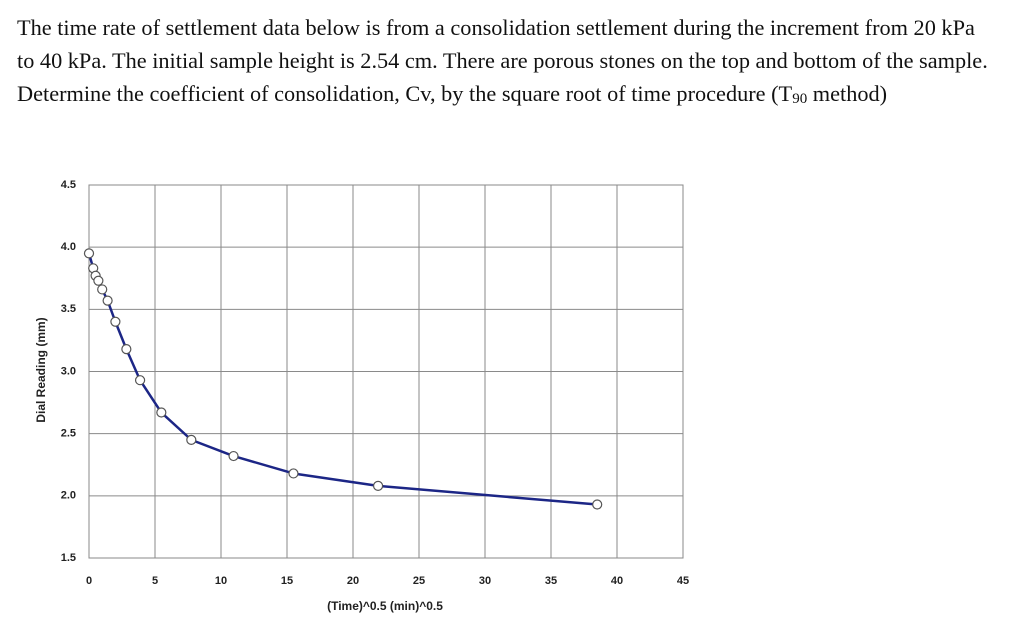 This screenshot has height=641, width=1024. Describe the element at coordinates (617, 581) in the screenshot. I see `x-tick-label: 40` at that location.